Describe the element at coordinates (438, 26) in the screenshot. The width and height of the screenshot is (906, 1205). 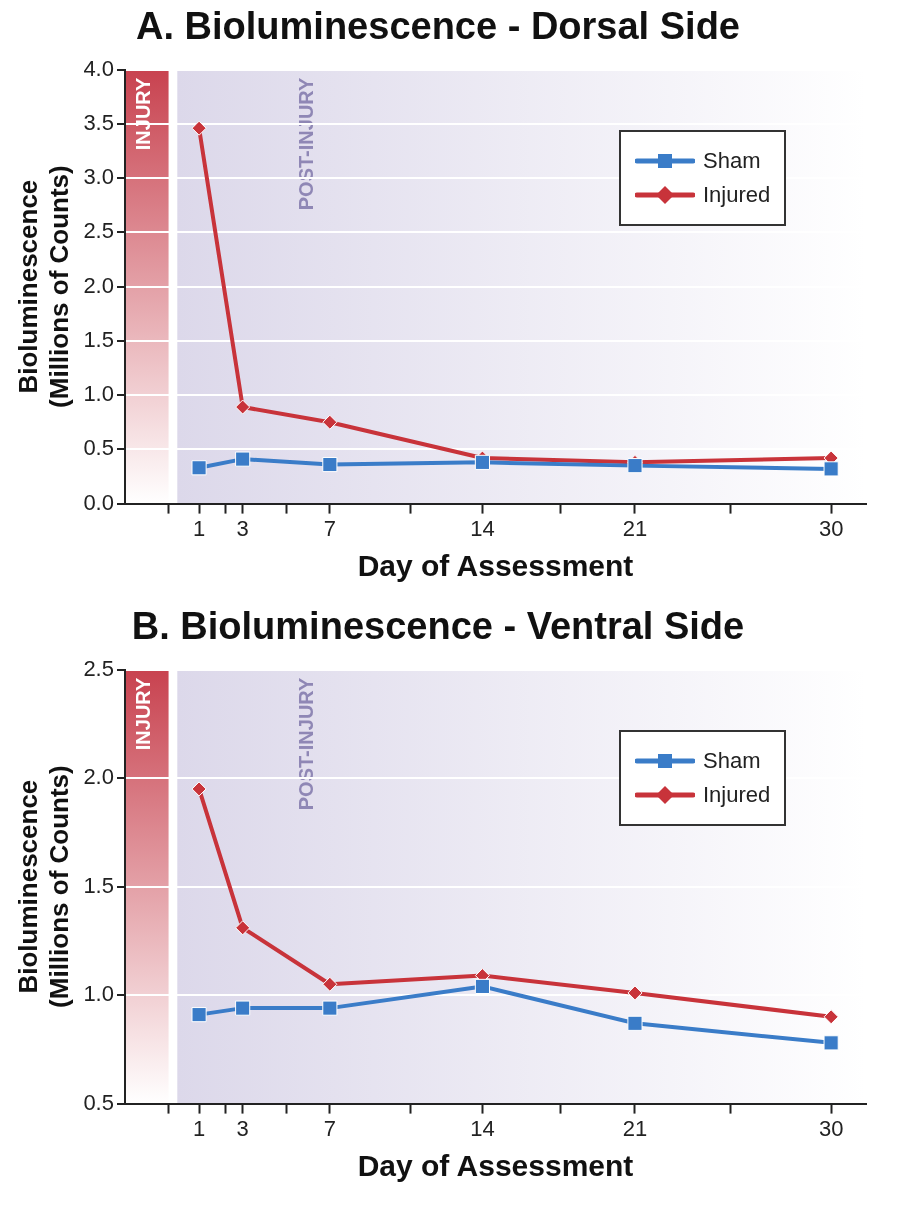
I see `chart-title: A. Bioluminescence - Dorsal Side` at that location.